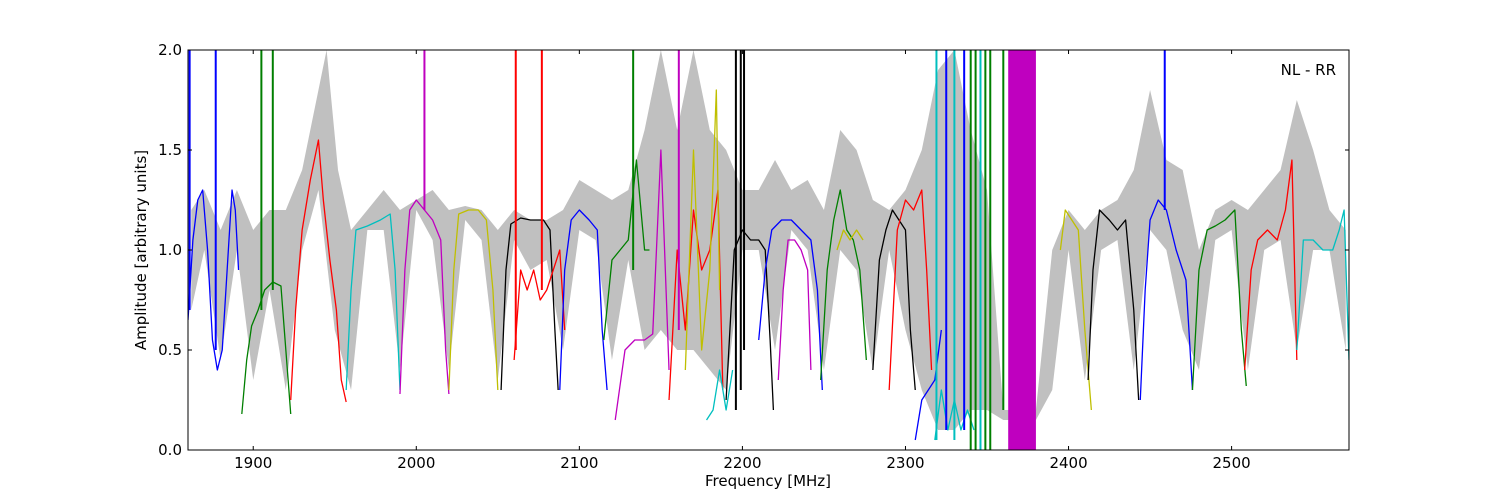  I want to click on y-tick-label-4: 2.0, so click(170, 50).